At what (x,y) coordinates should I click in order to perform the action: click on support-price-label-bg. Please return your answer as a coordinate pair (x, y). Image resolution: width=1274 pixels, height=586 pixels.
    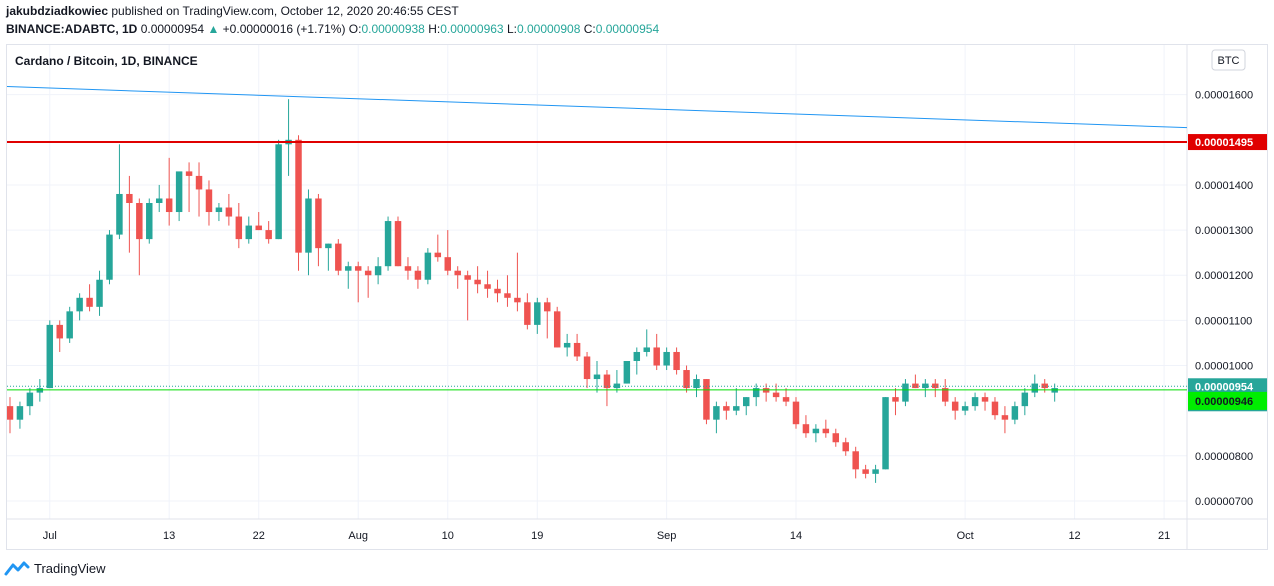
    Looking at the image, I should click on (1227, 400).